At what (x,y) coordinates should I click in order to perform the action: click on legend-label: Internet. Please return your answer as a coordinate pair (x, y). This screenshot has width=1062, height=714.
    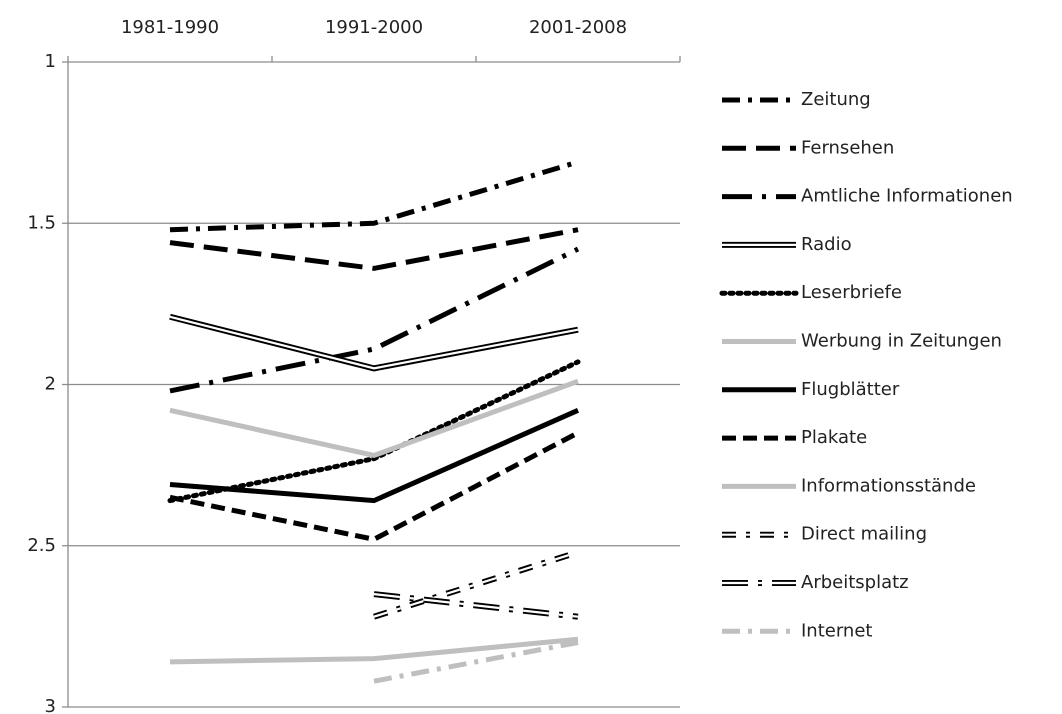
    Looking at the image, I should click on (836, 630).